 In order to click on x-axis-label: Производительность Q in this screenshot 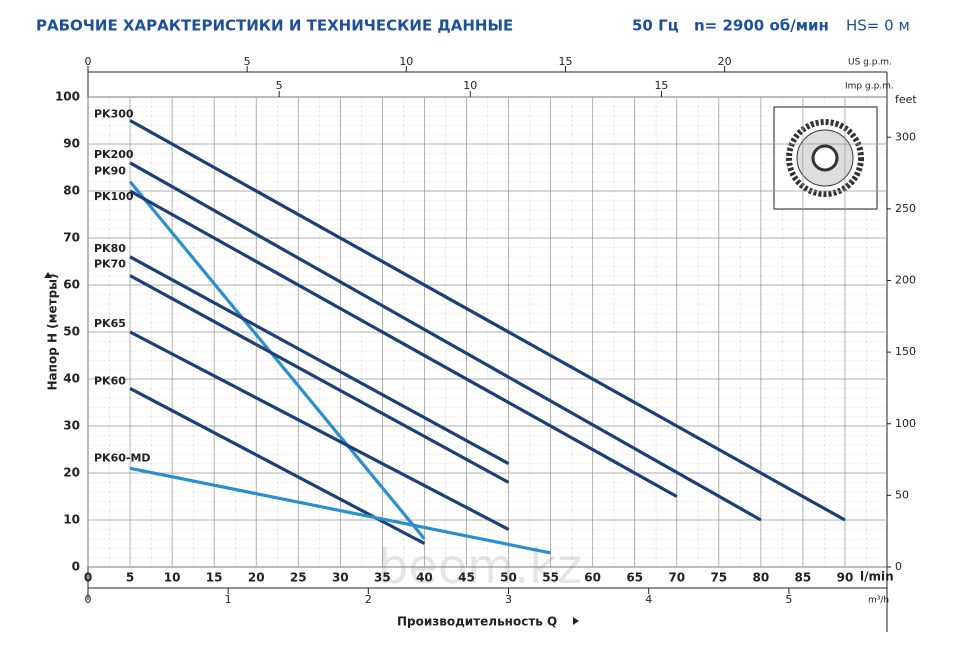, I will do `click(477, 622)`.